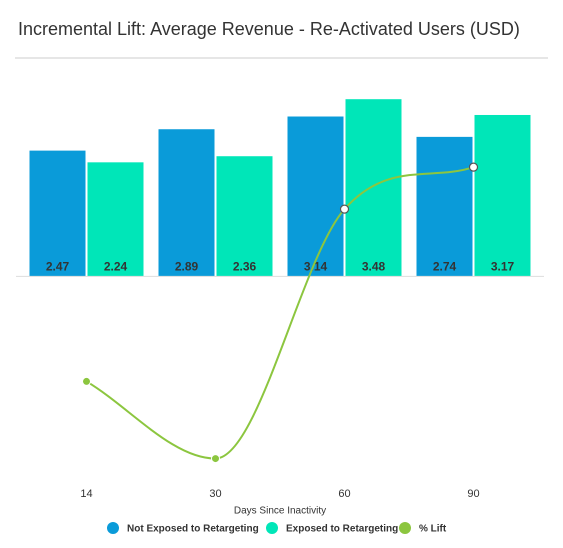 This screenshot has width=563, height=548. I want to click on value-label: 2.24, so click(116, 267).